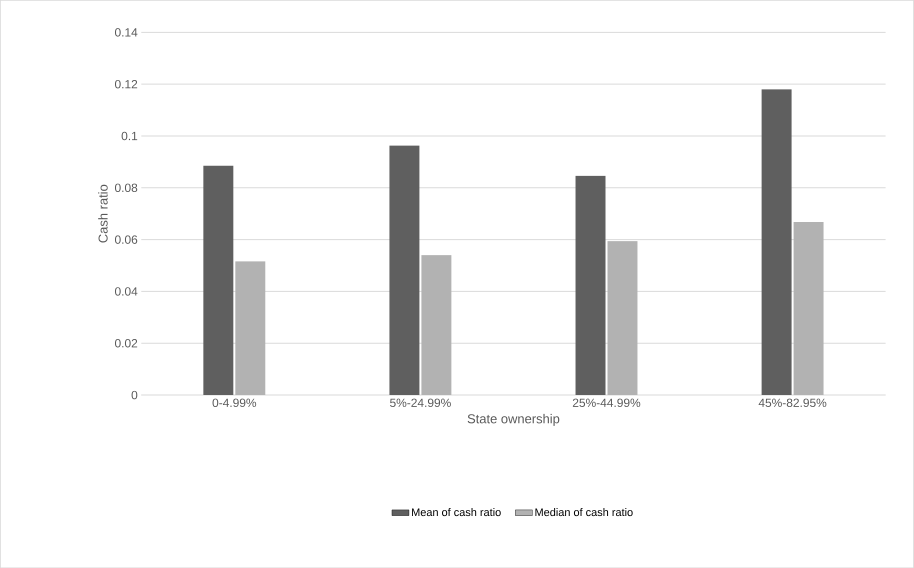  What do you see at coordinates (126, 291) in the screenshot?
I see `y-tick-label: 0.04` at bounding box center [126, 291].